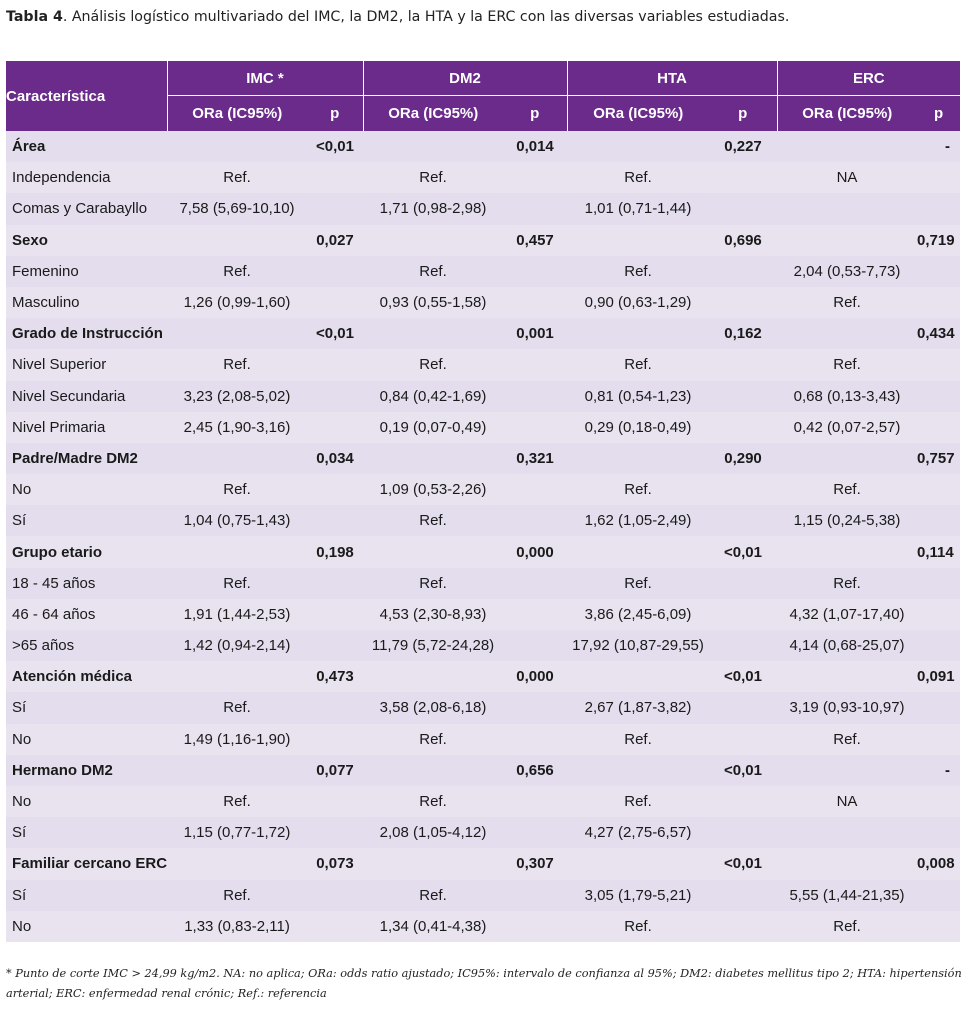 Image resolution: width=967 pixels, height=1010 pixels. I want to click on row-label: Nivel Primaria, so click(86, 427).